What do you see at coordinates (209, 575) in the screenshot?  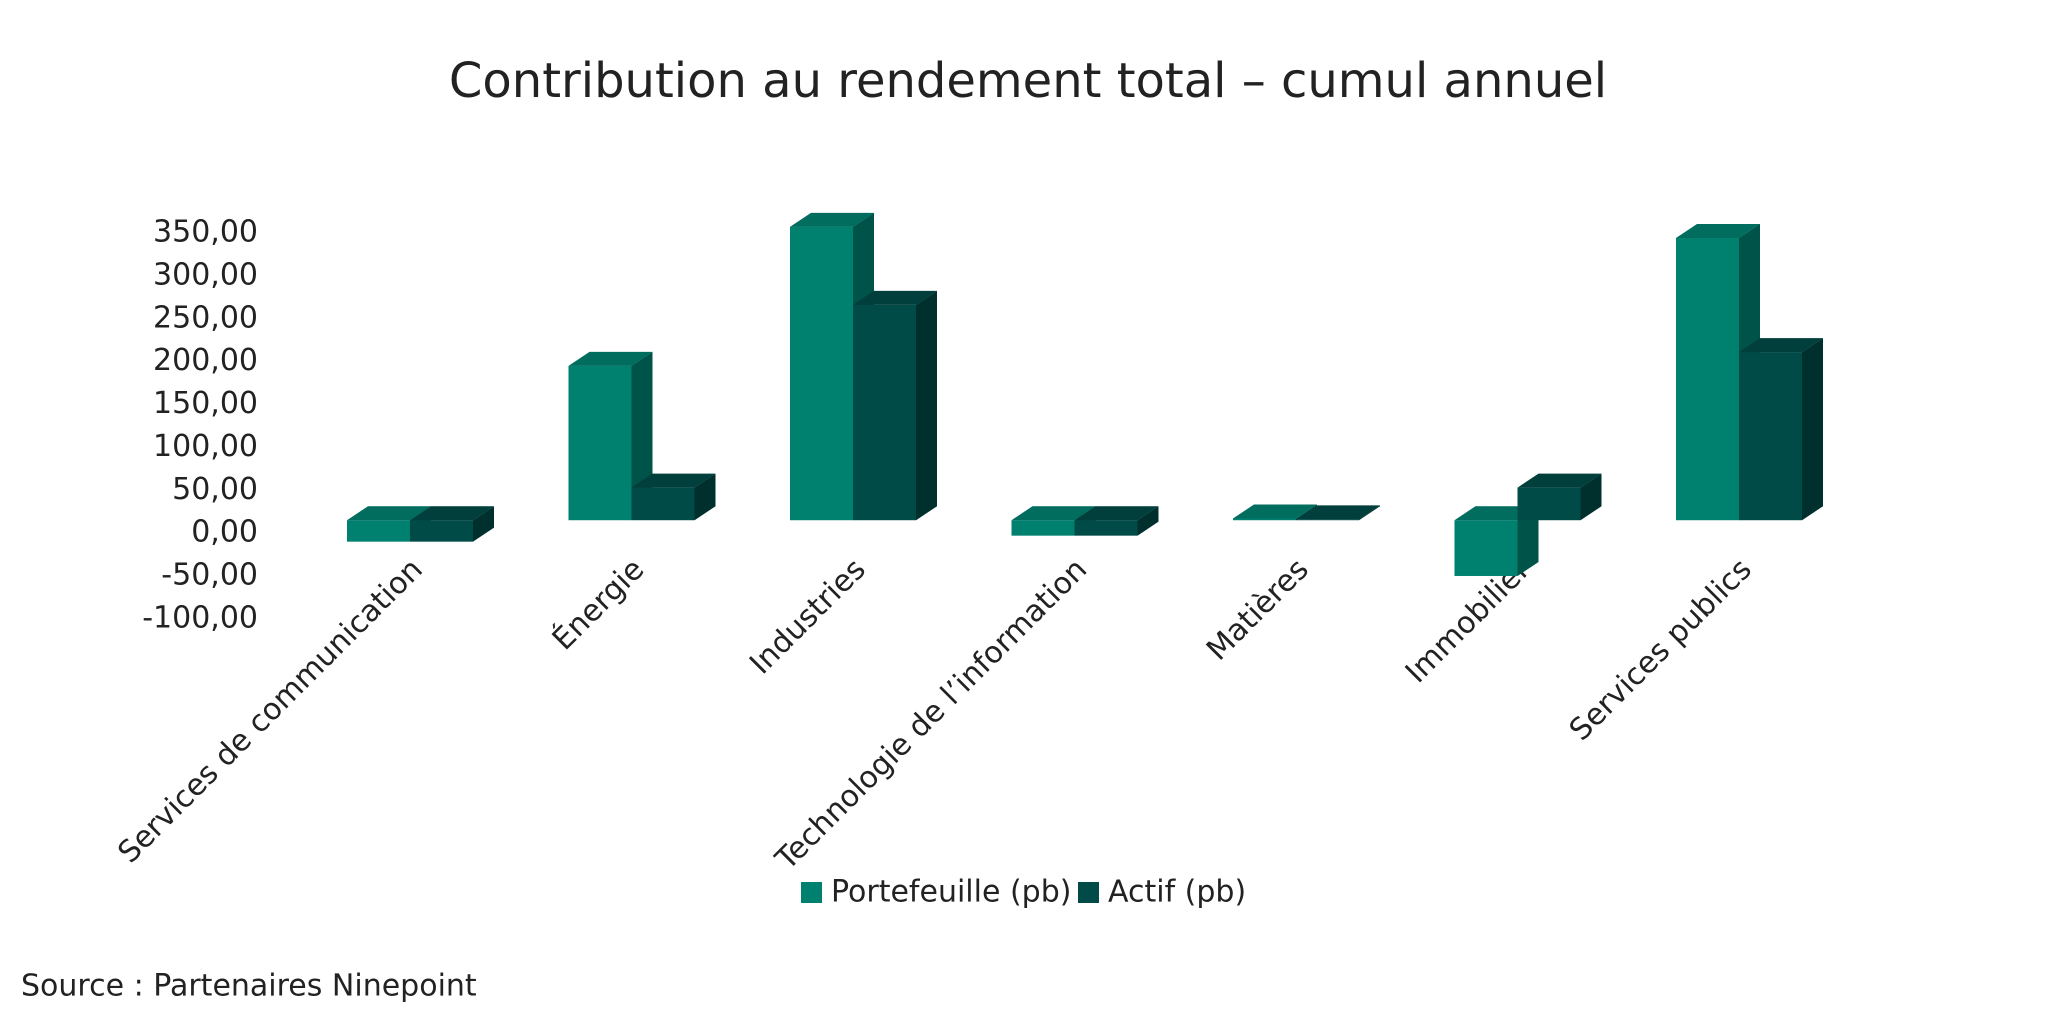 I see `y-tick-label: -50,00` at bounding box center [209, 575].